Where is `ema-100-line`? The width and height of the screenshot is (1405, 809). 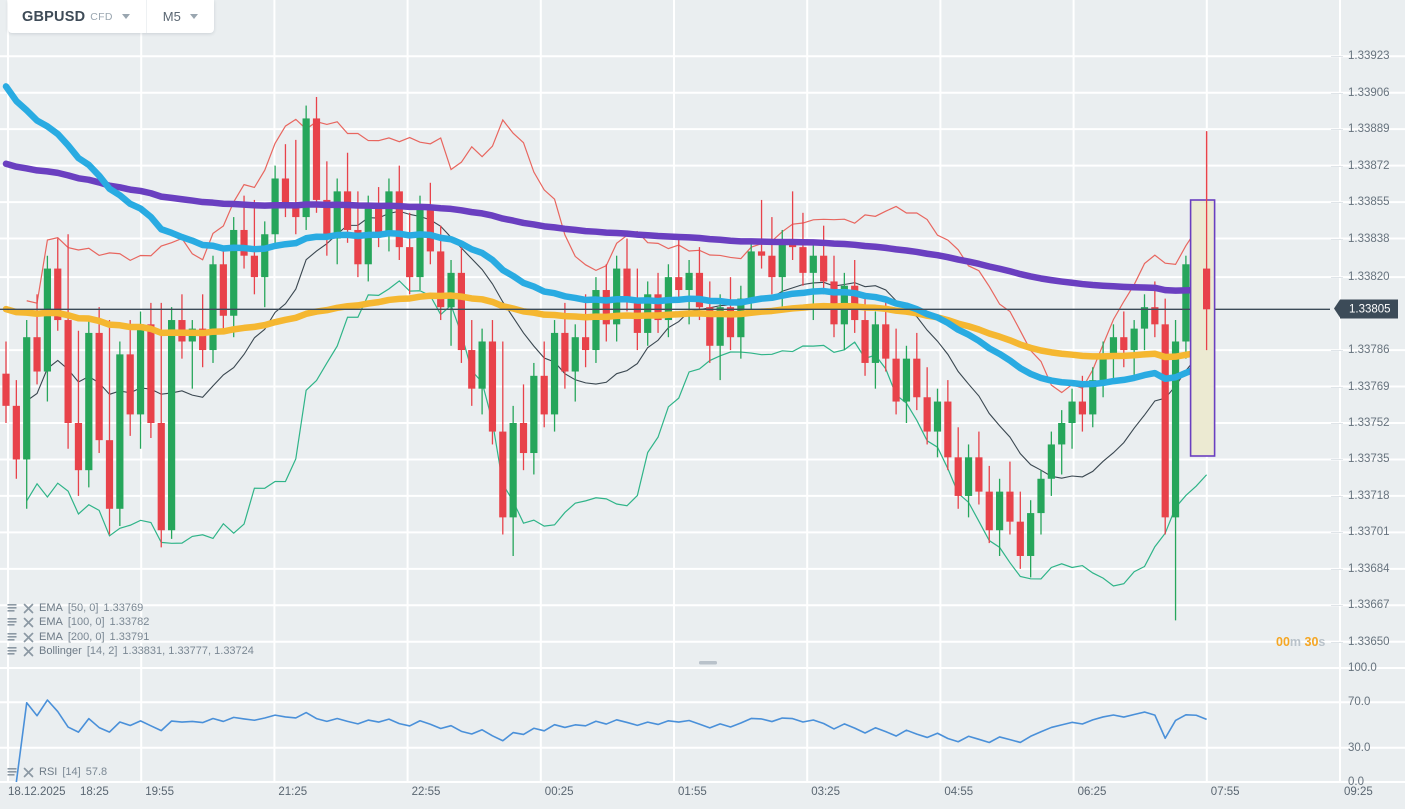 ema-100-line is located at coordinates (601, 326).